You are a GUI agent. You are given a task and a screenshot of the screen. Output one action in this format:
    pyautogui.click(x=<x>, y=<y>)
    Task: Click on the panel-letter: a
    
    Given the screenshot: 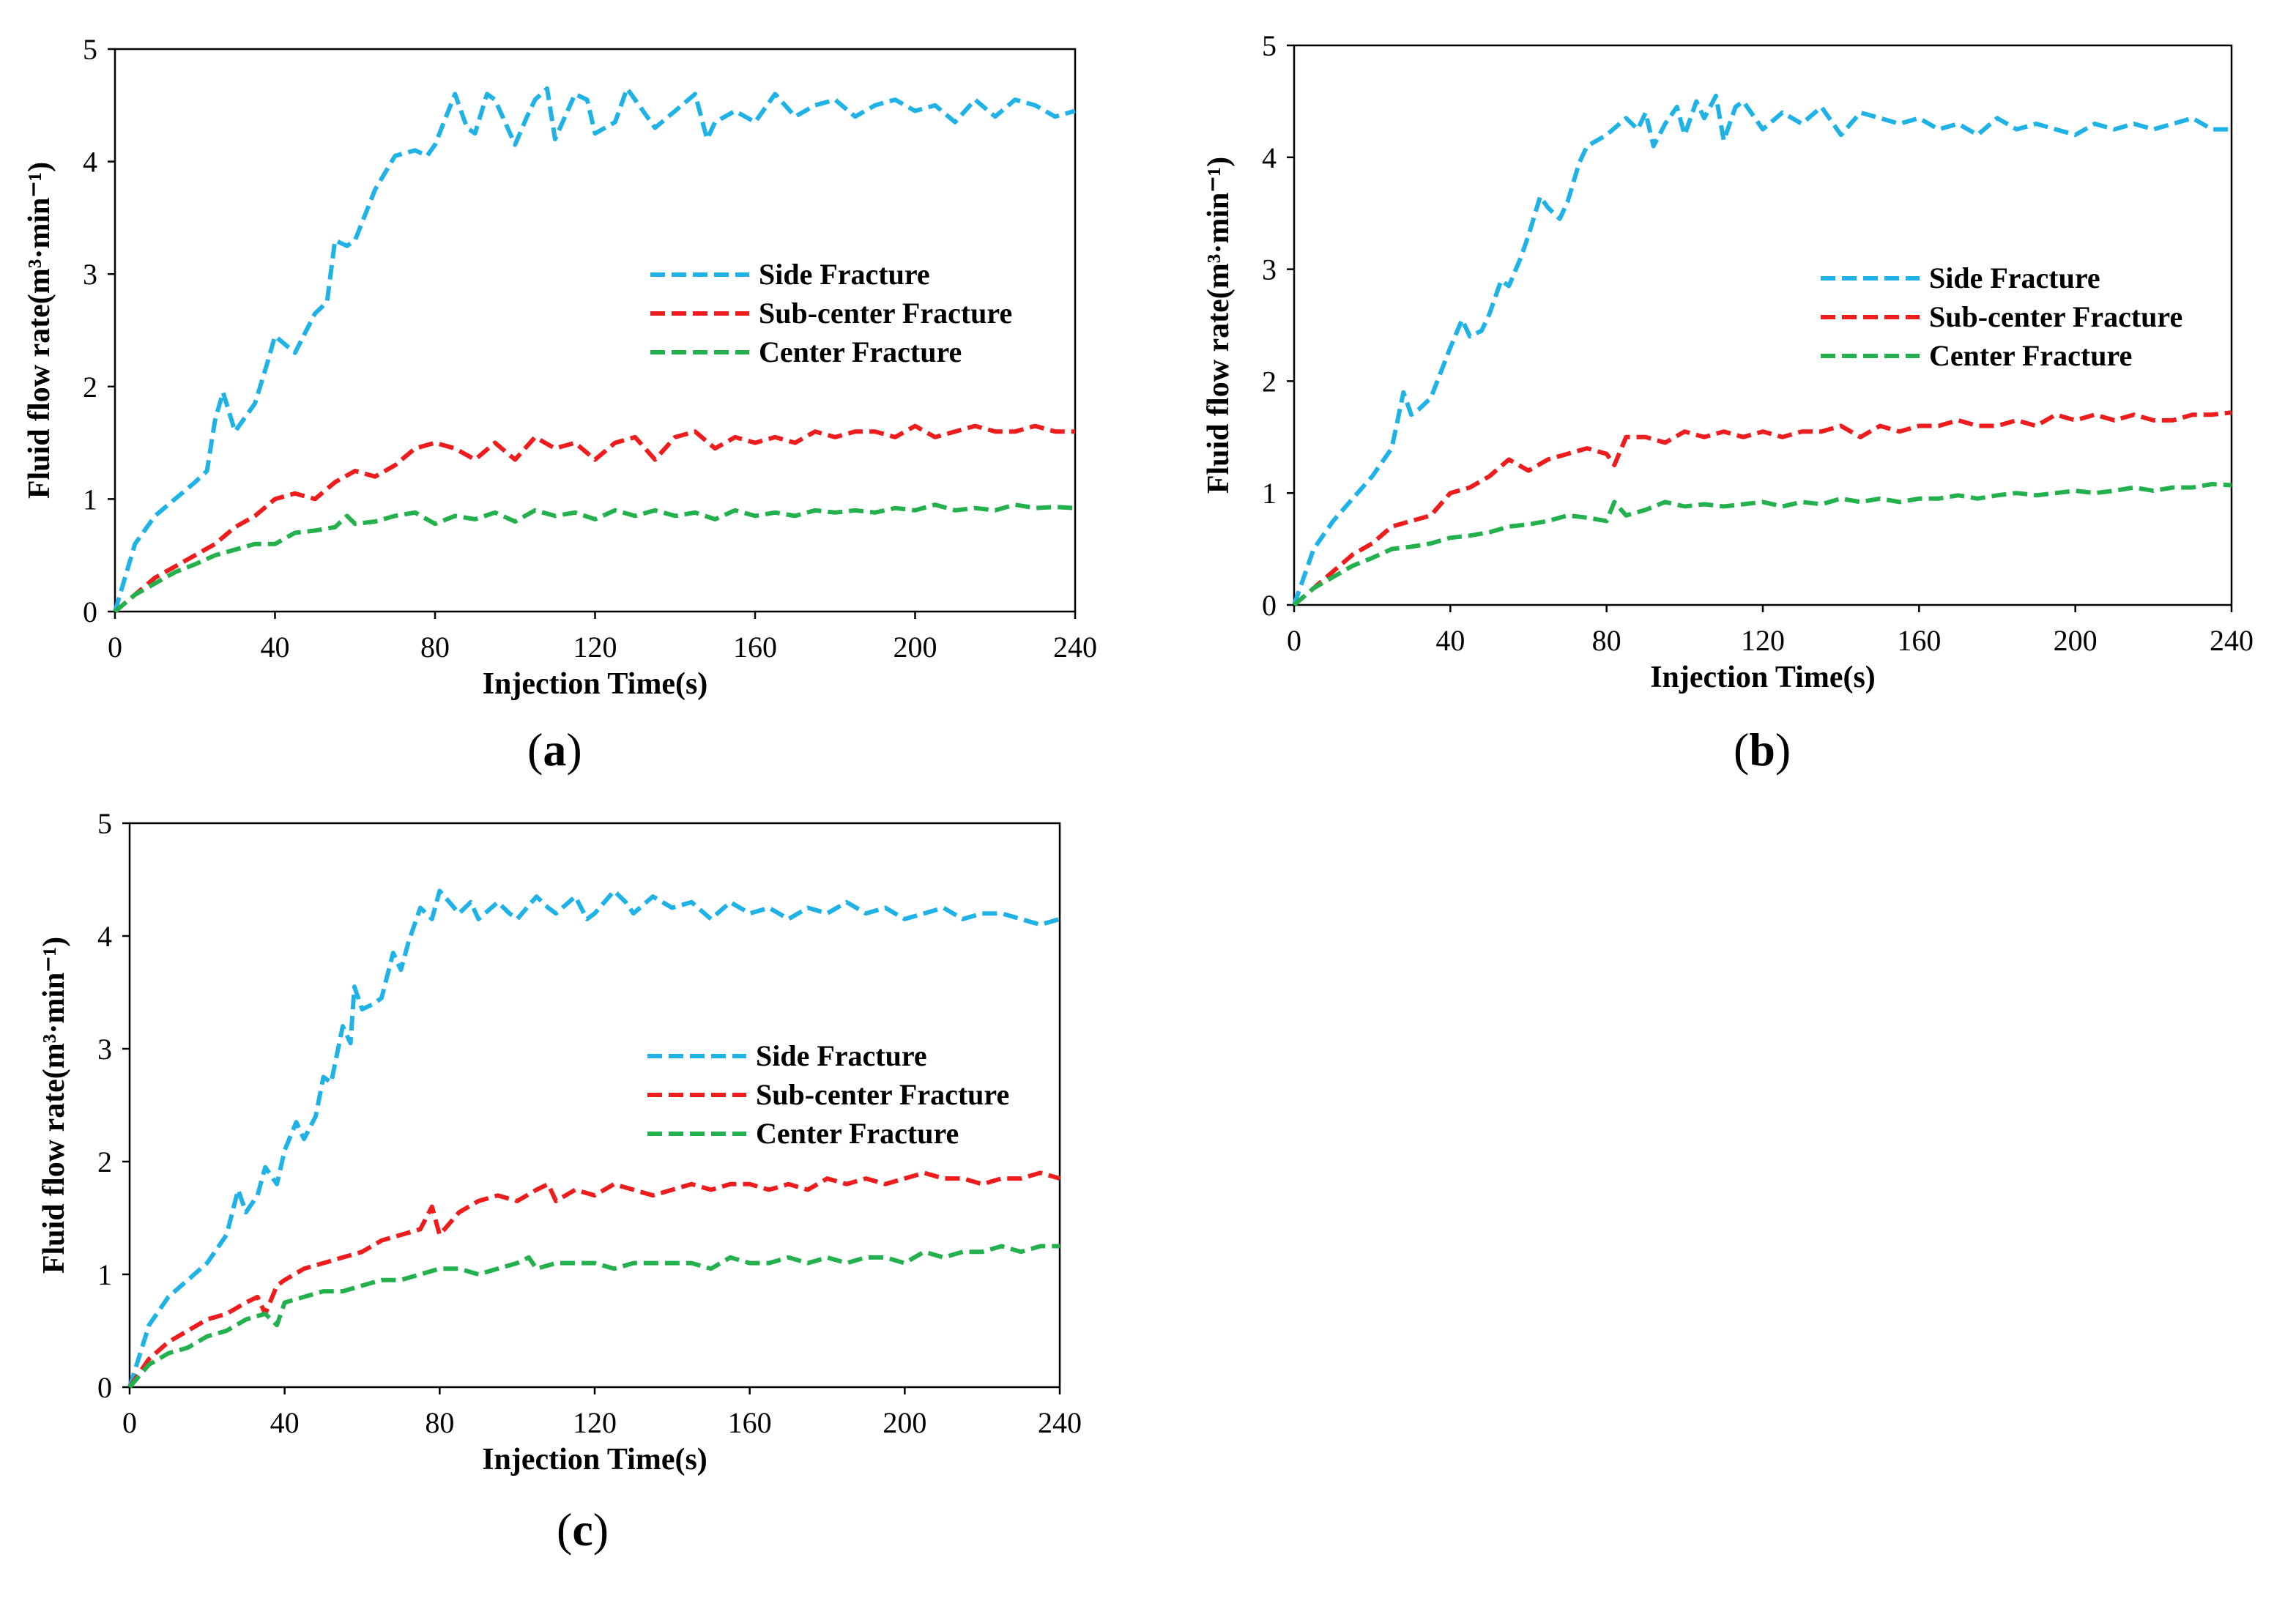 What is the action you would take?
    pyautogui.click(x=554, y=750)
    